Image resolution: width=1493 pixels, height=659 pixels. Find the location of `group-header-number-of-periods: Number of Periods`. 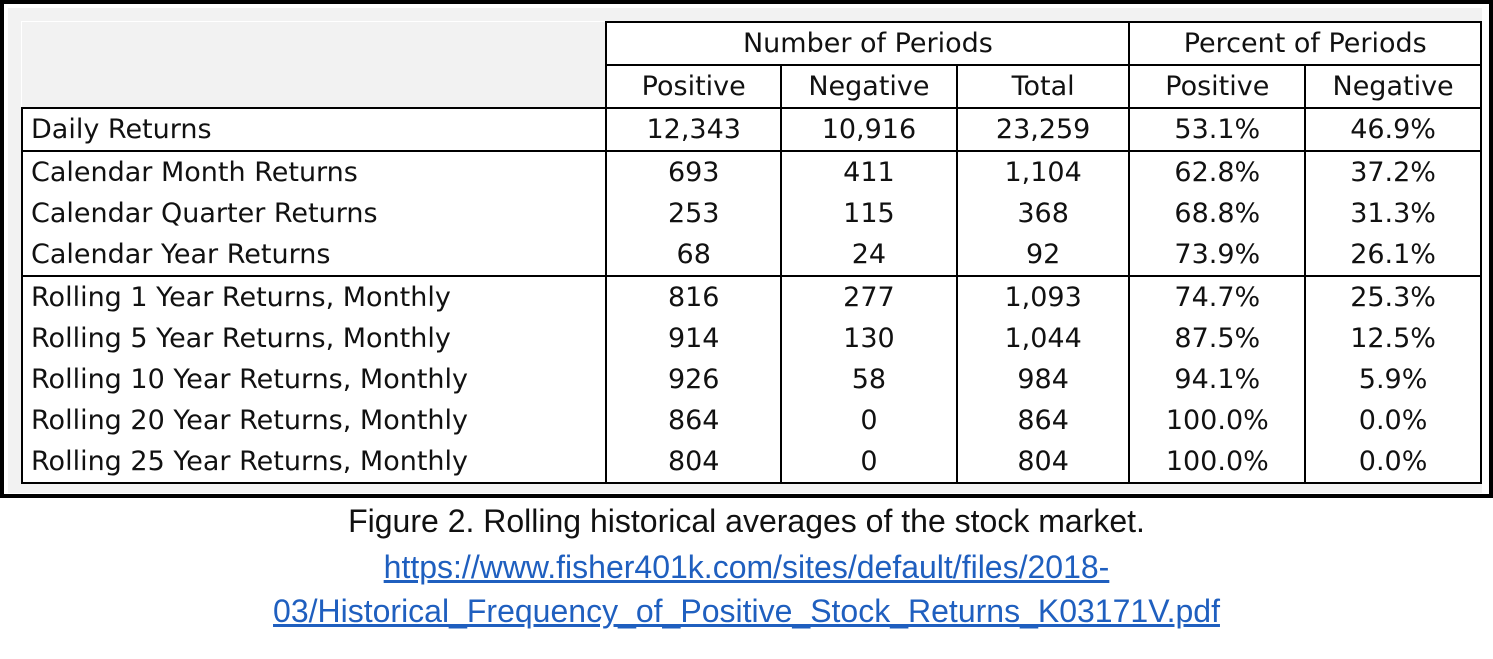

group-header-number-of-periods: Number of Periods is located at coordinates (868, 43).